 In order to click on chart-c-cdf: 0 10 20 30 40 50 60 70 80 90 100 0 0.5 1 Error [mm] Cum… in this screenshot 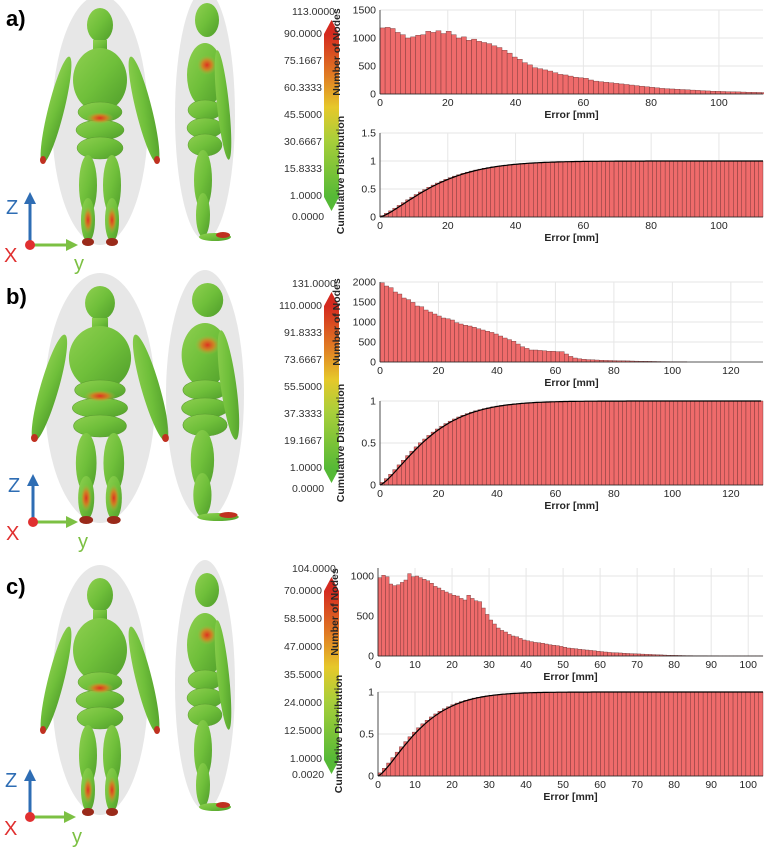, I will do `click(548, 739)`.